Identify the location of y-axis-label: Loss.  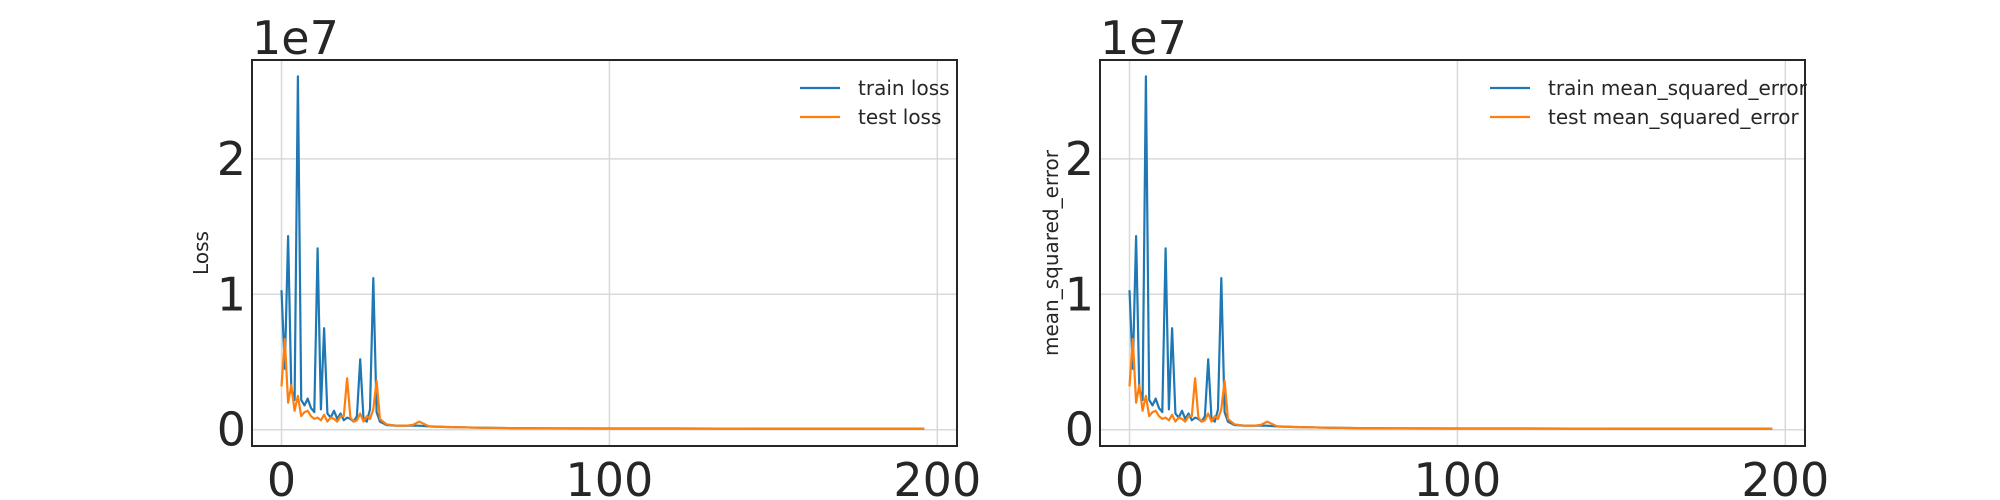
(201, 253).